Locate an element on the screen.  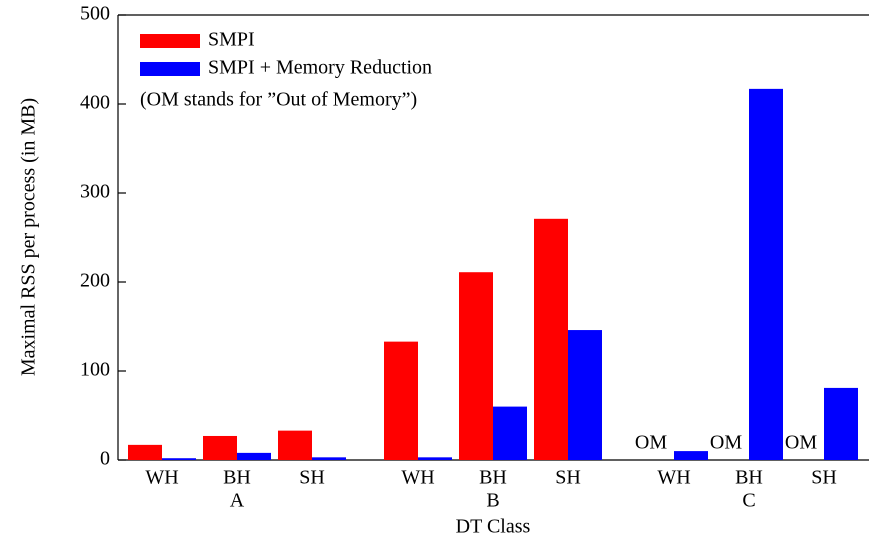
y-tick-label: 400 is located at coordinates (95, 103).